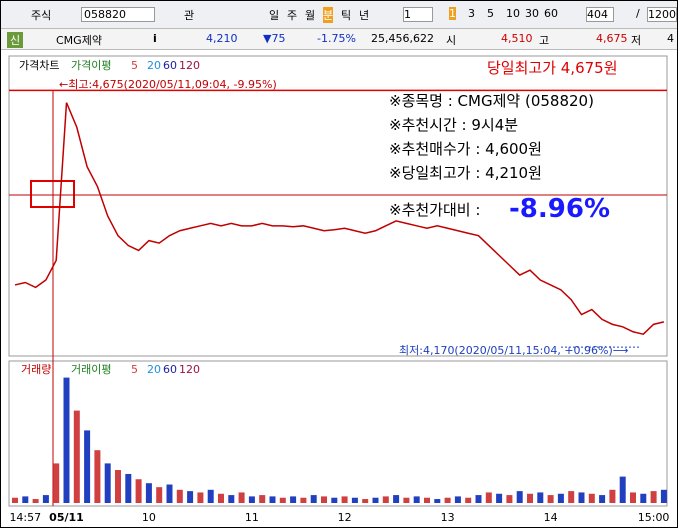  I want to click on x-tick-label: 13, so click(448, 517).